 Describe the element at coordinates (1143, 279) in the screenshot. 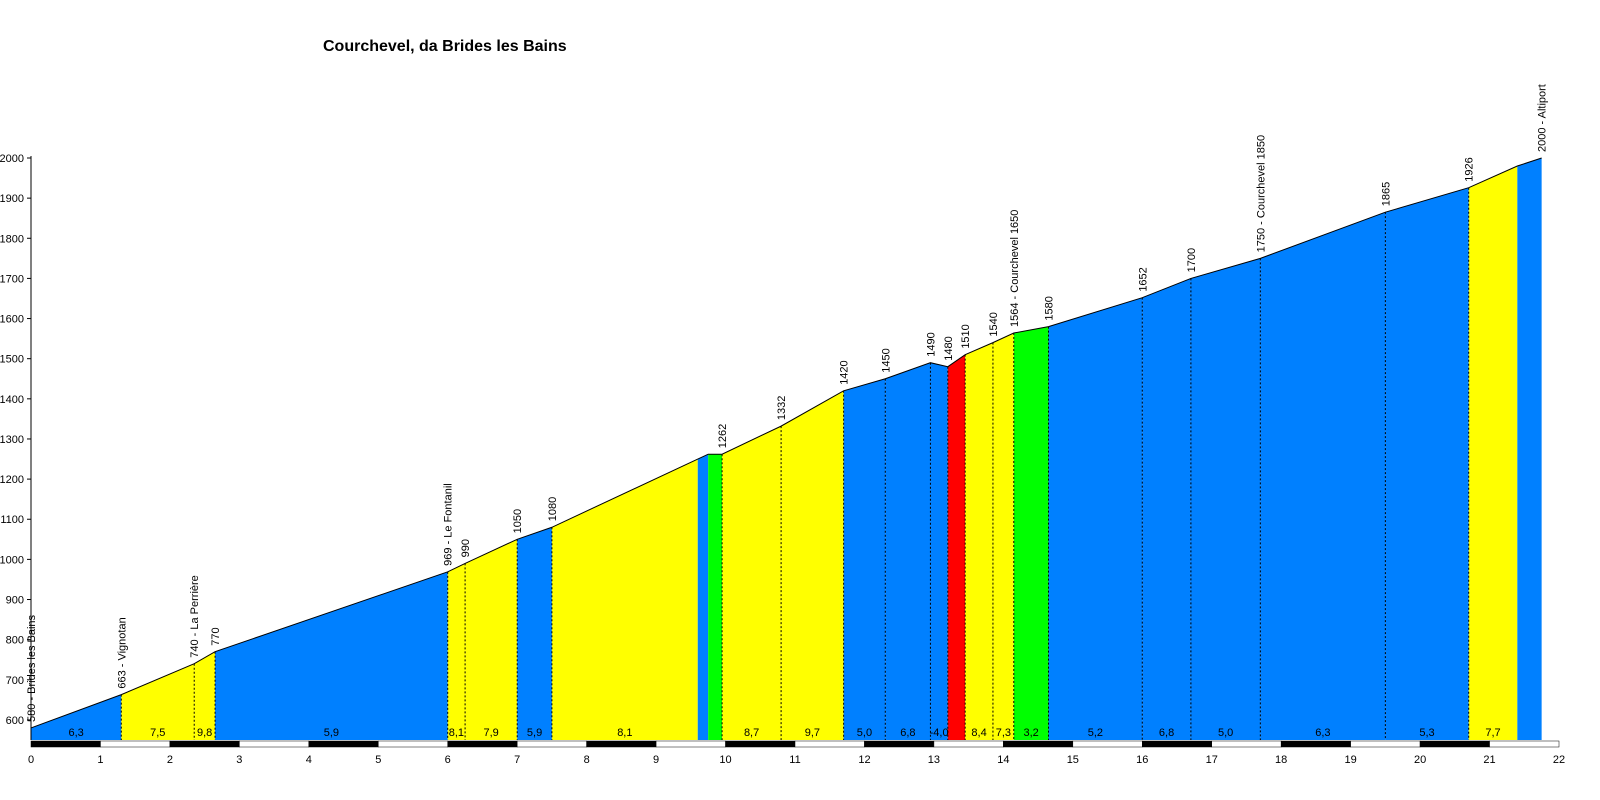

I see `point-label-18: 1652` at that location.